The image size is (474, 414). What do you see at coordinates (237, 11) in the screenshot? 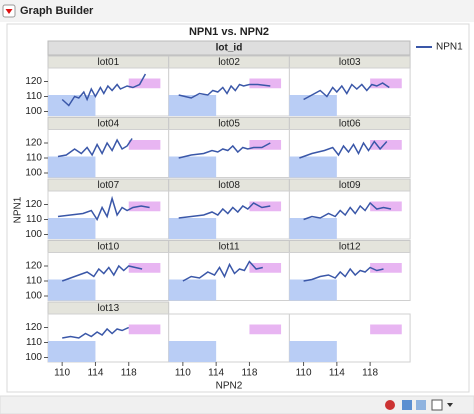
I see `title-bar` at bounding box center [237, 11].